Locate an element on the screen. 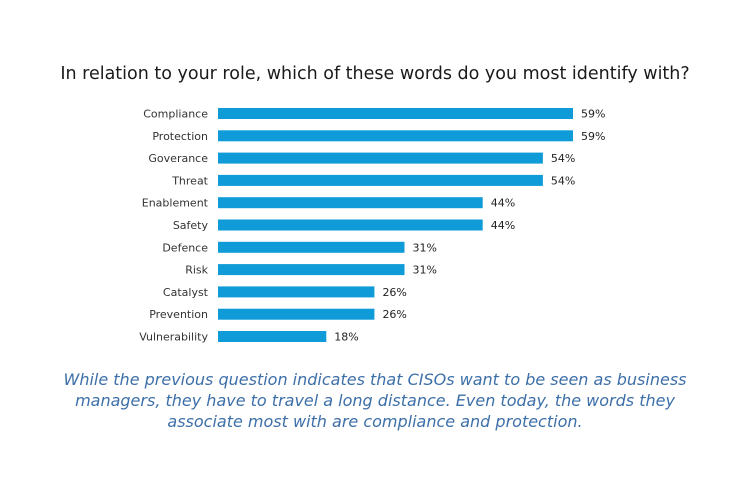  bar-catalyst is located at coordinates (296, 292).